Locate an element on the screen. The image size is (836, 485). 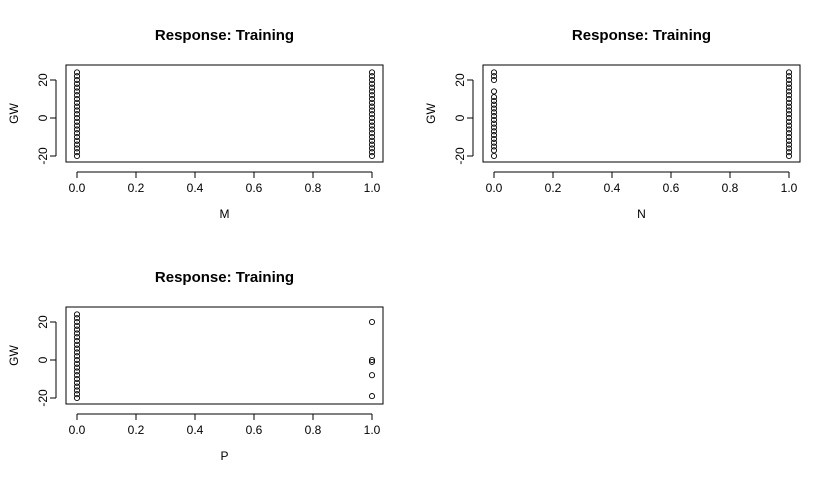
y-tick-label: -20 is located at coordinates (460, 156).